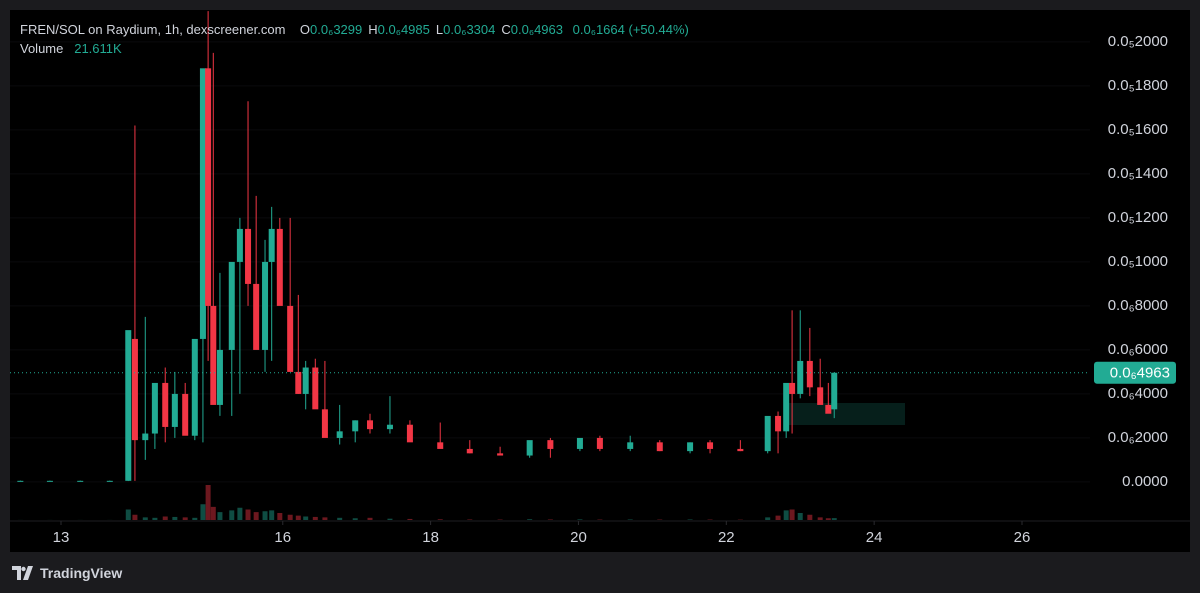  I want to click on x-tick-label: 20, so click(578, 537).